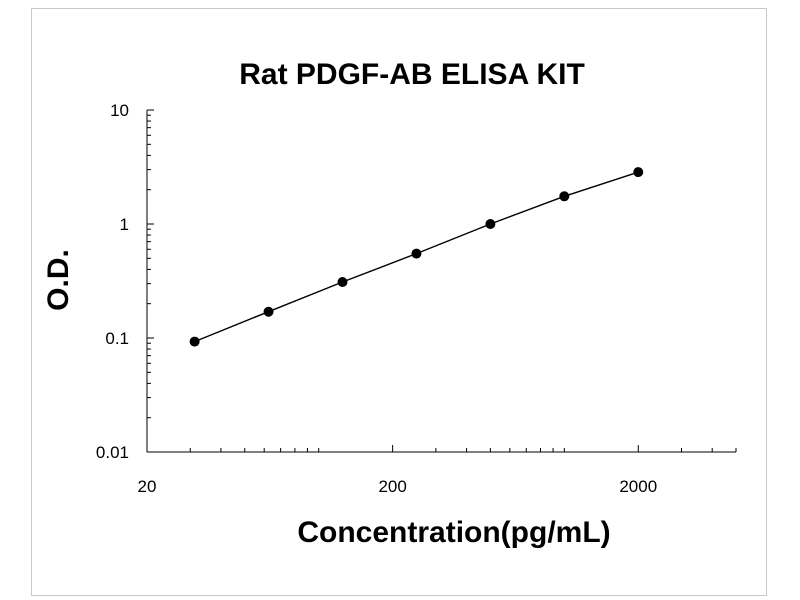 Image resolution: width=800 pixels, height=600 pixels. What do you see at coordinates (112, 452) in the screenshot?
I see `y-tick-label: 0.01` at bounding box center [112, 452].